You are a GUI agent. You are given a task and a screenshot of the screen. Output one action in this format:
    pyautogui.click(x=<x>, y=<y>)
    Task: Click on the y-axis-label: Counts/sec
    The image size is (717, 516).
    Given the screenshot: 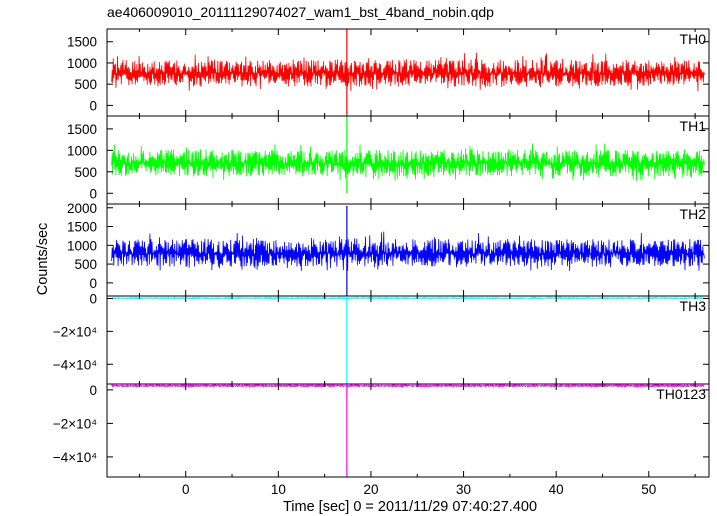 What is the action you would take?
    pyautogui.click(x=43, y=259)
    